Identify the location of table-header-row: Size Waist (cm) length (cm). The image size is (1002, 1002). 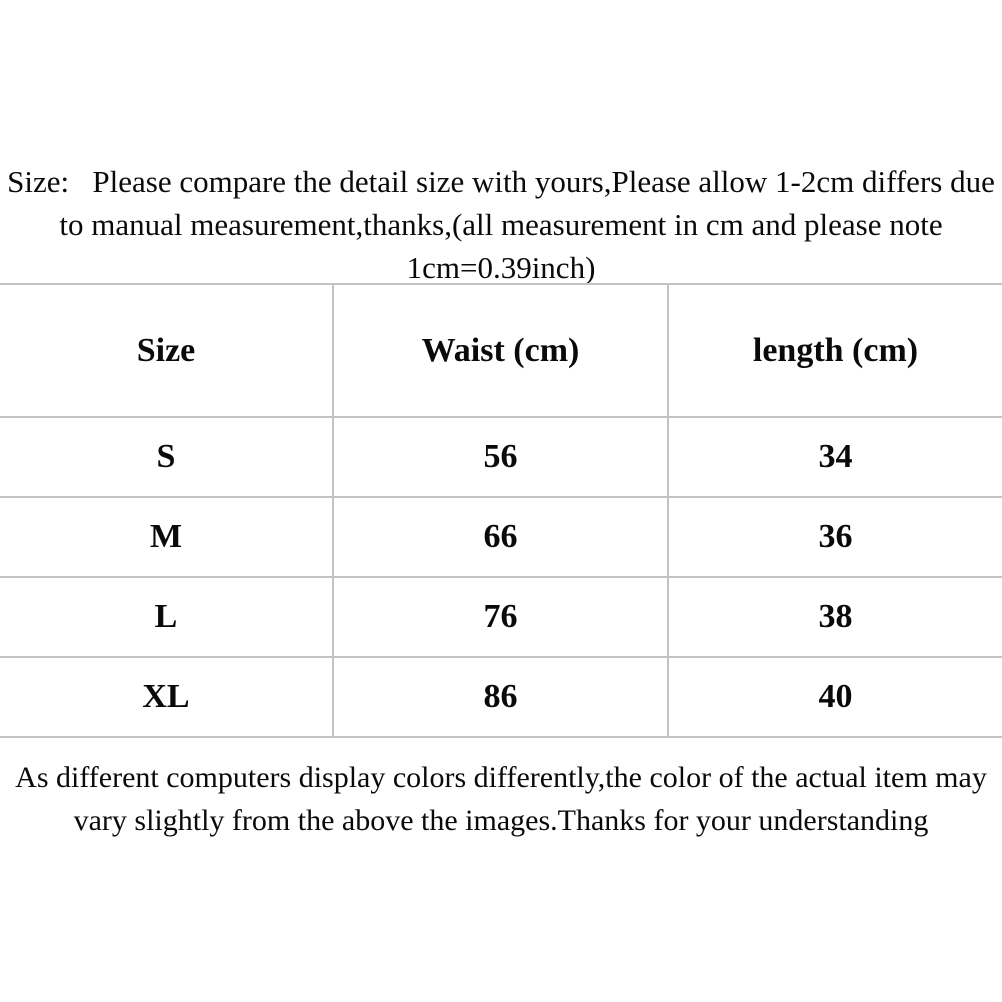
(501, 350).